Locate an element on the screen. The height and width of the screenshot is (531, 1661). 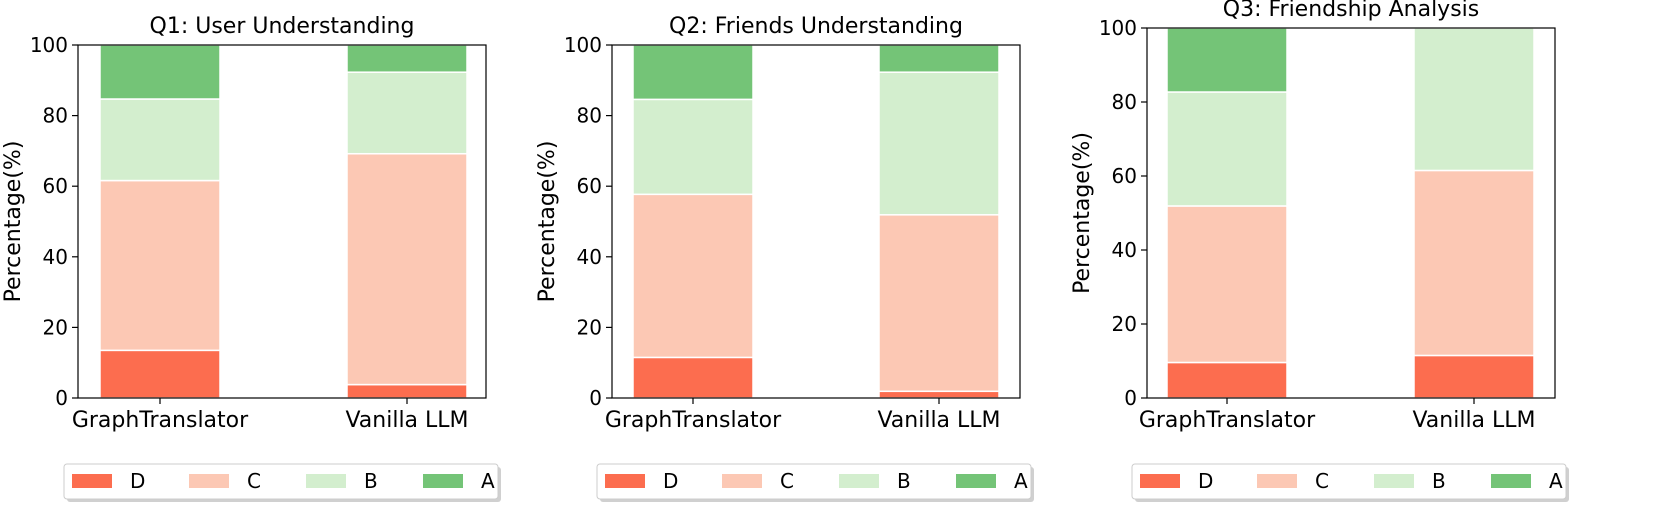
chart-title: Q3: Friendship Analysis is located at coordinates (1351, 11).